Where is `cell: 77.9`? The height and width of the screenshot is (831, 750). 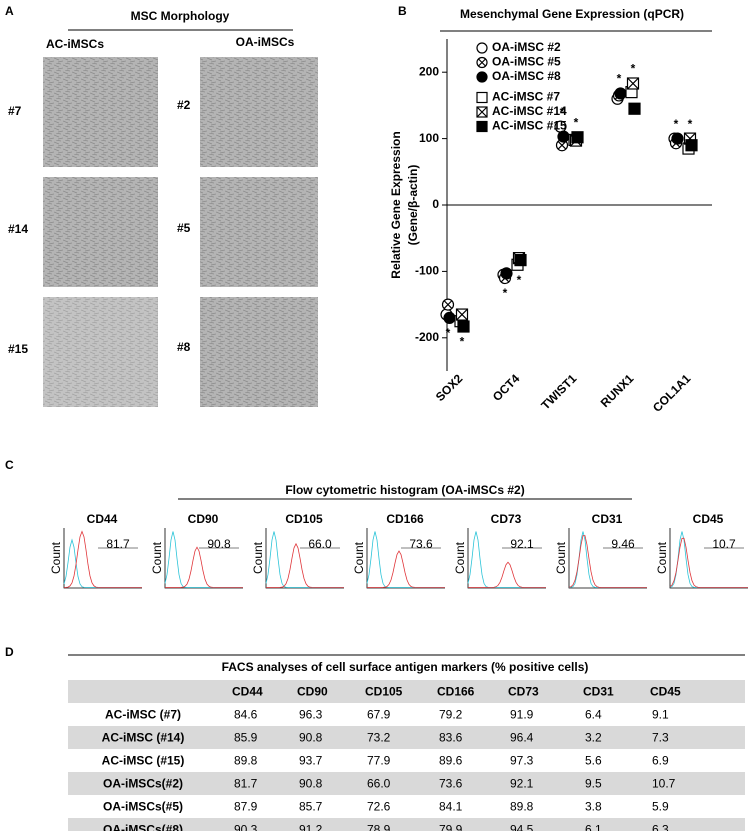
cell: 77.9 is located at coordinates (379, 761).